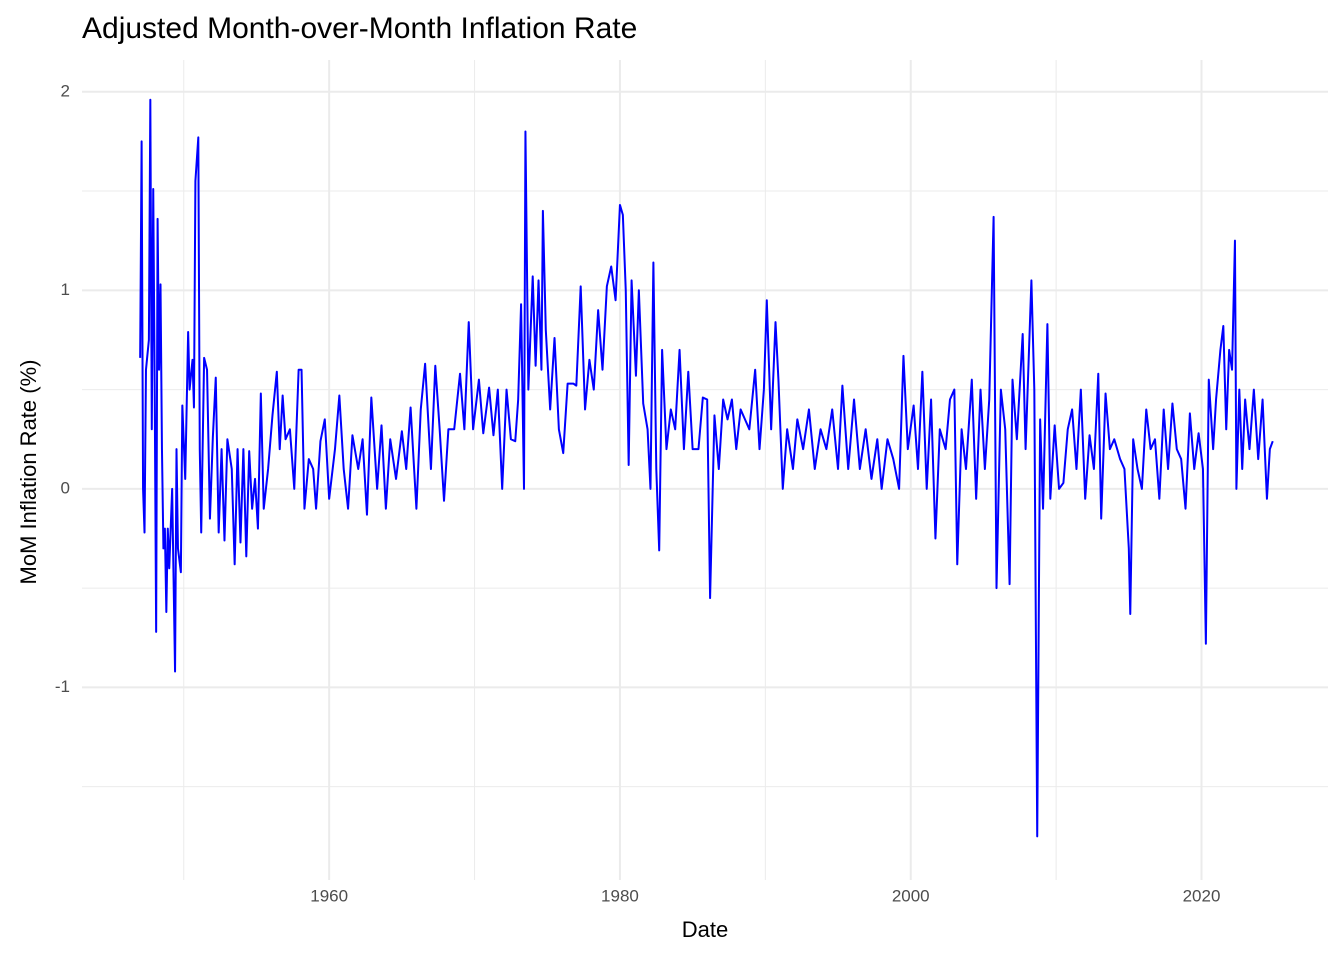  What do you see at coordinates (1202, 895) in the screenshot?
I see `x-tick-label: 2020` at bounding box center [1202, 895].